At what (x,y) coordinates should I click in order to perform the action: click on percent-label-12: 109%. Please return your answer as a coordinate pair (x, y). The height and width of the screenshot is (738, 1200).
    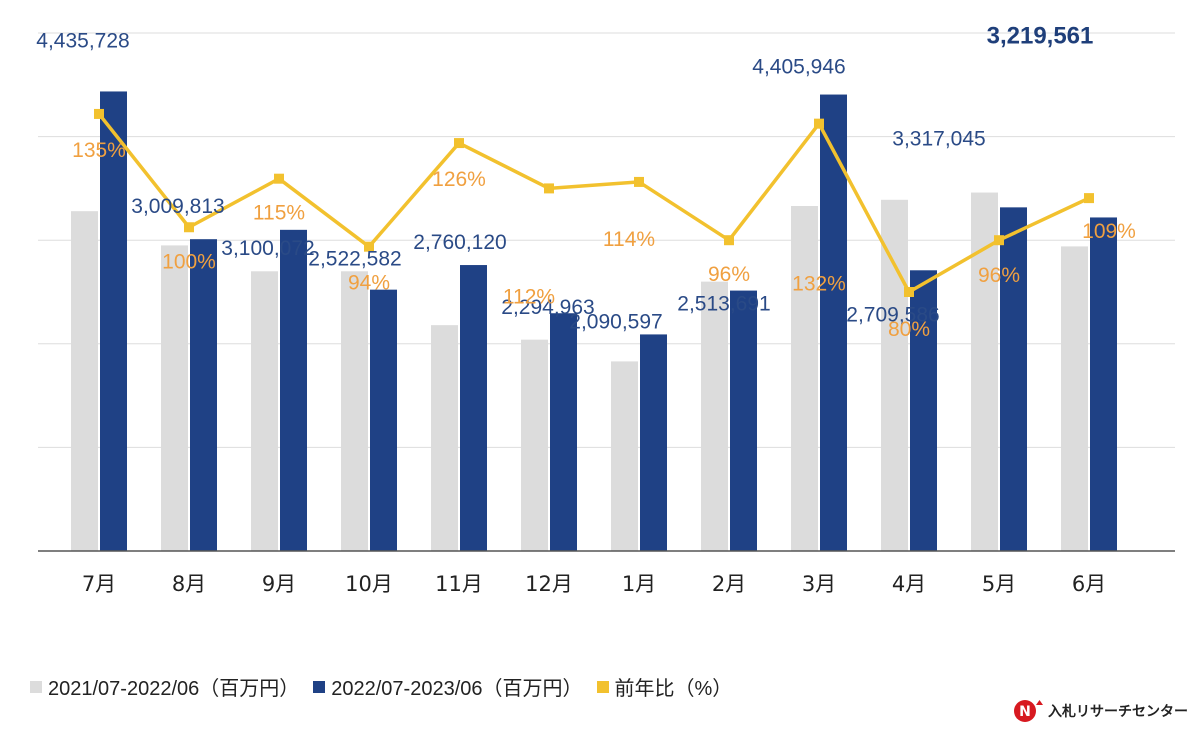
    Looking at the image, I should click on (1109, 231).